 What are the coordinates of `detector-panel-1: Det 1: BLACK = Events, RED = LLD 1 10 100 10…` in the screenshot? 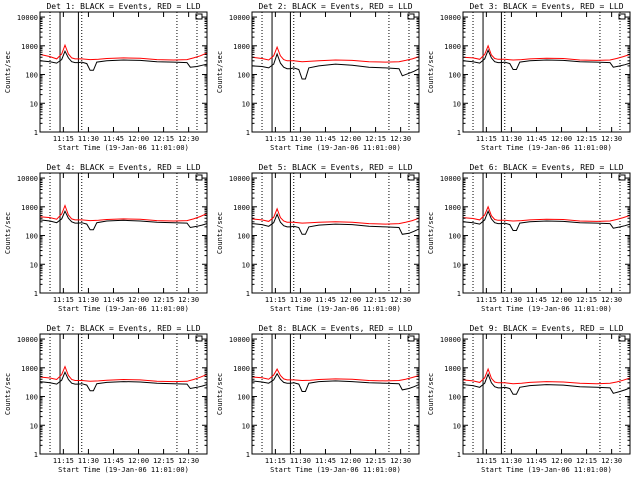 It's located at (106, 77).